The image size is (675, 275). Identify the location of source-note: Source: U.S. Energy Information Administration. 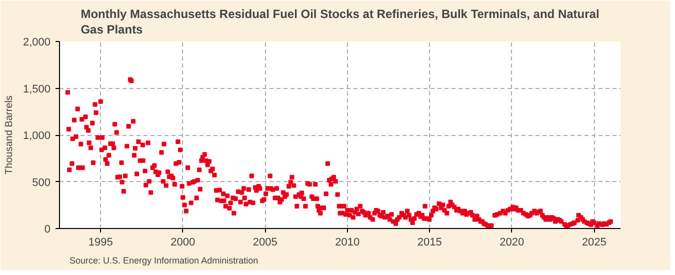
(164, 261).